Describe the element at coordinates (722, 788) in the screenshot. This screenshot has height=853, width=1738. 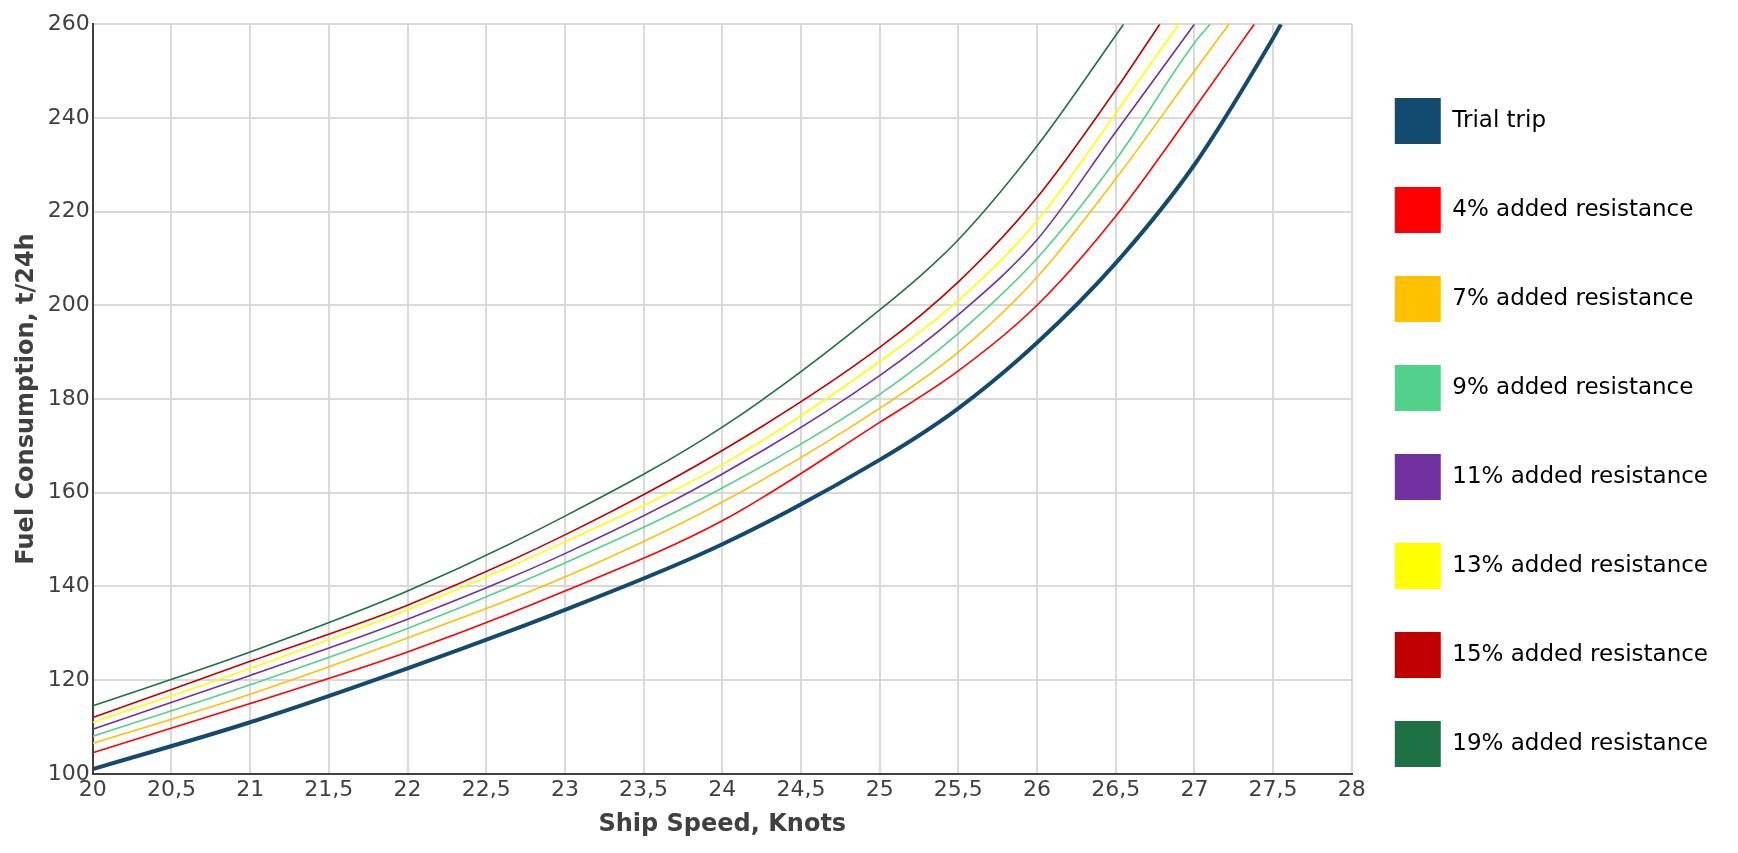
I see `x-tick-label: 24` at that location.